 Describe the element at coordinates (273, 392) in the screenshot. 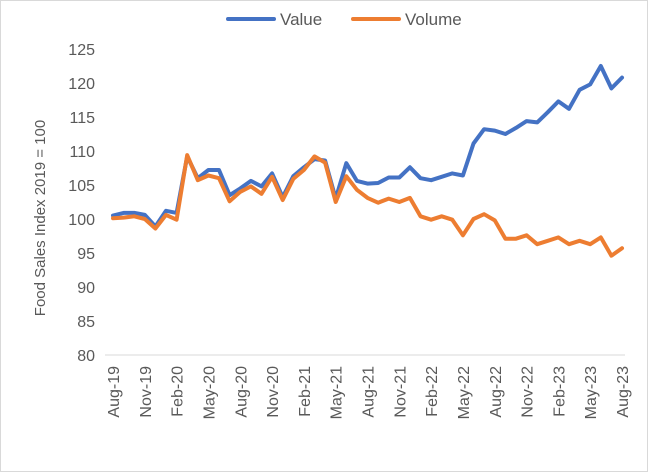

I see `x-tick-label: Nov-20` at that location.